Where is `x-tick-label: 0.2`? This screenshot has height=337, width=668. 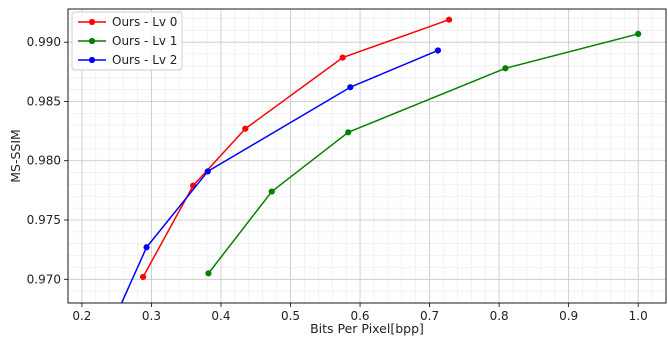
x-tick-label: 0.2 is located at coordinates (81, 316).